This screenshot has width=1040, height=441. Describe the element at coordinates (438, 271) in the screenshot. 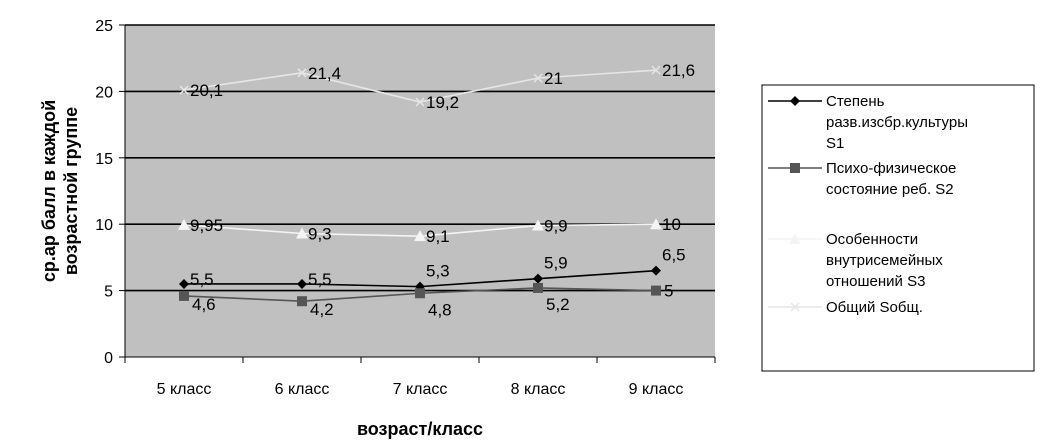

I see `data-label-series-1: 5,3` at that location.